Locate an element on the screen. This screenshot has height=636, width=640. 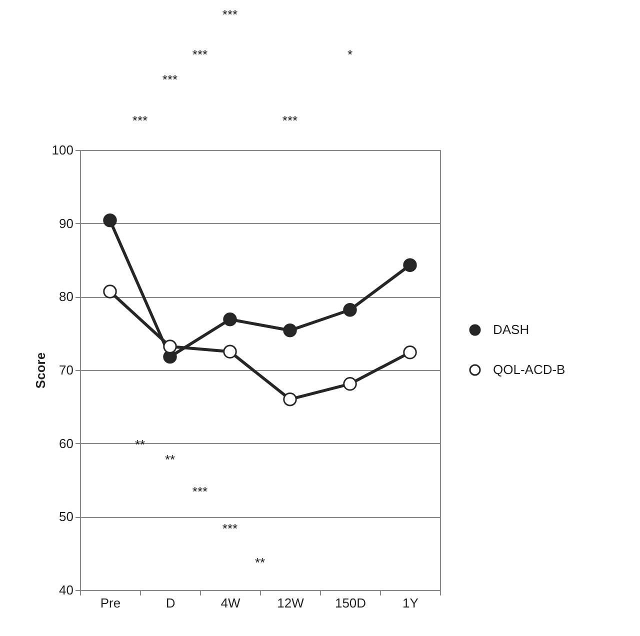
y-tick-label: 80 is located at coordinates (66, 296).